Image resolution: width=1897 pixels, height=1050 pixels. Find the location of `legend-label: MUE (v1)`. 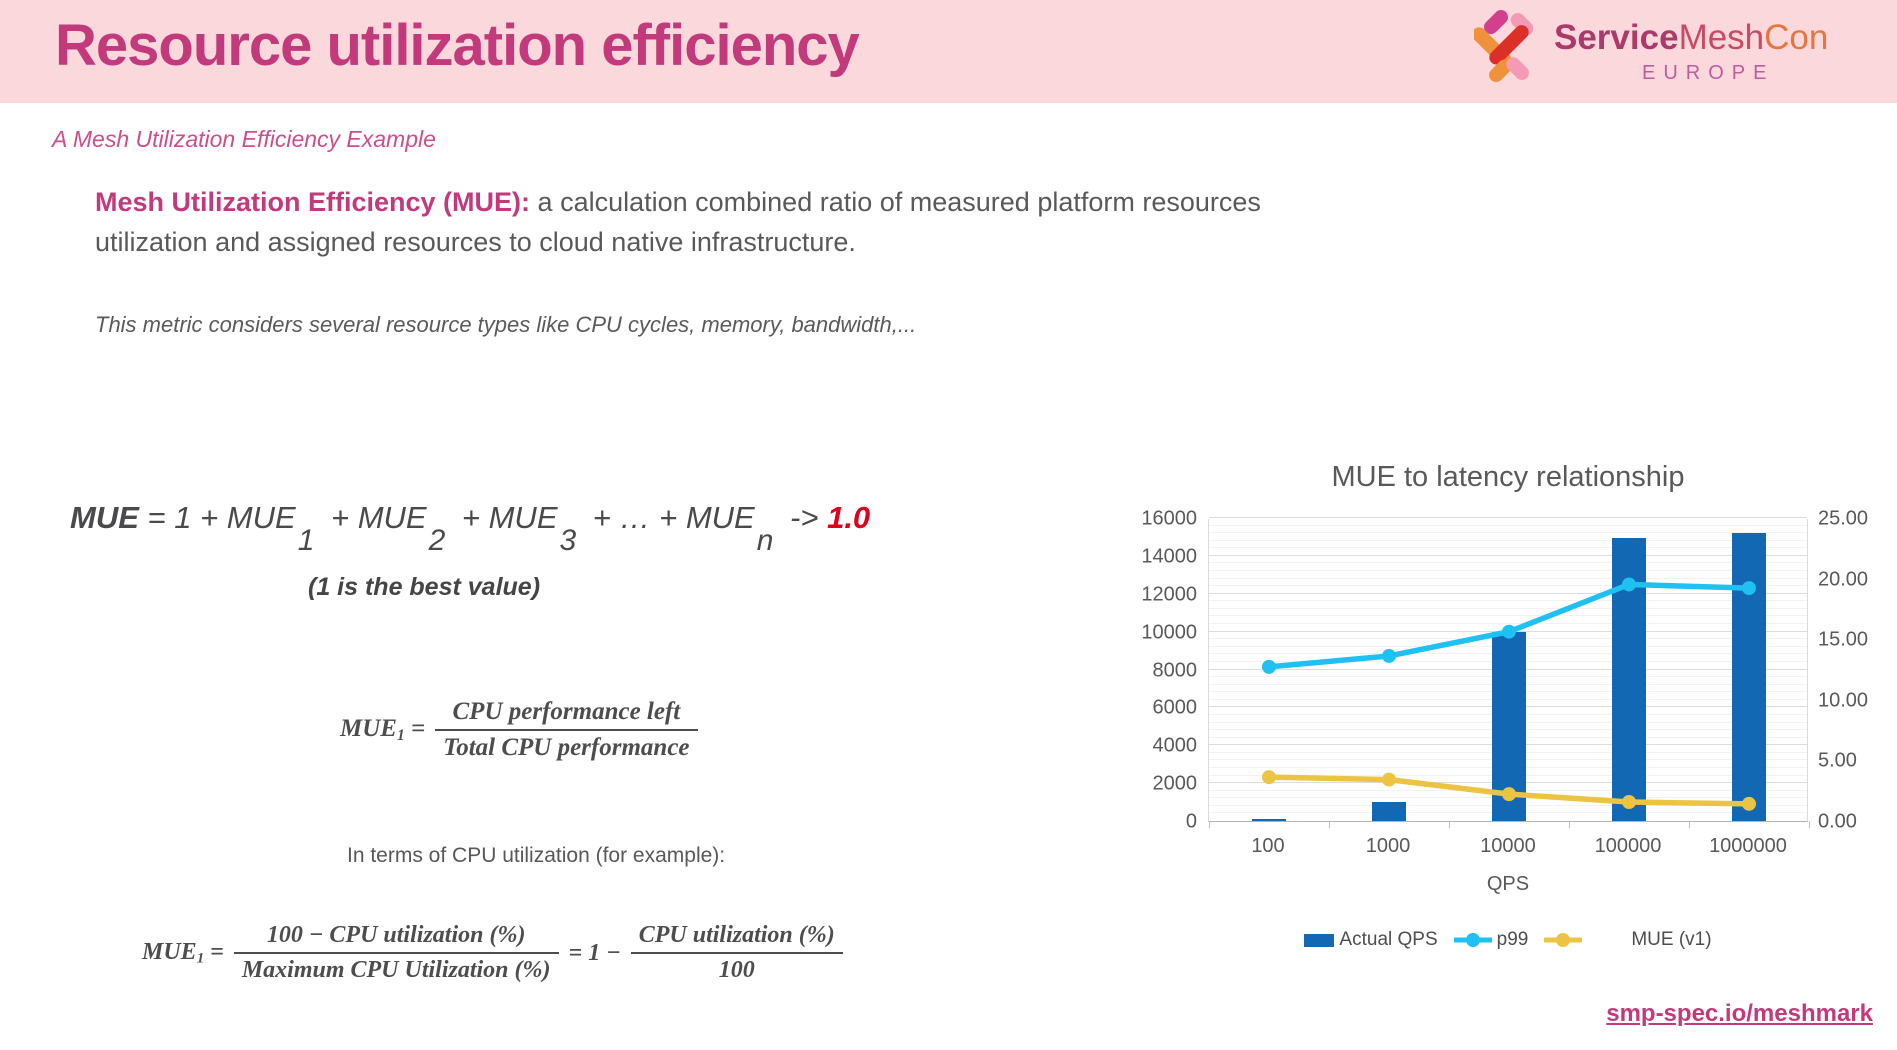

legend-label: MUE (v1) is located at coordinates (1671, 939).